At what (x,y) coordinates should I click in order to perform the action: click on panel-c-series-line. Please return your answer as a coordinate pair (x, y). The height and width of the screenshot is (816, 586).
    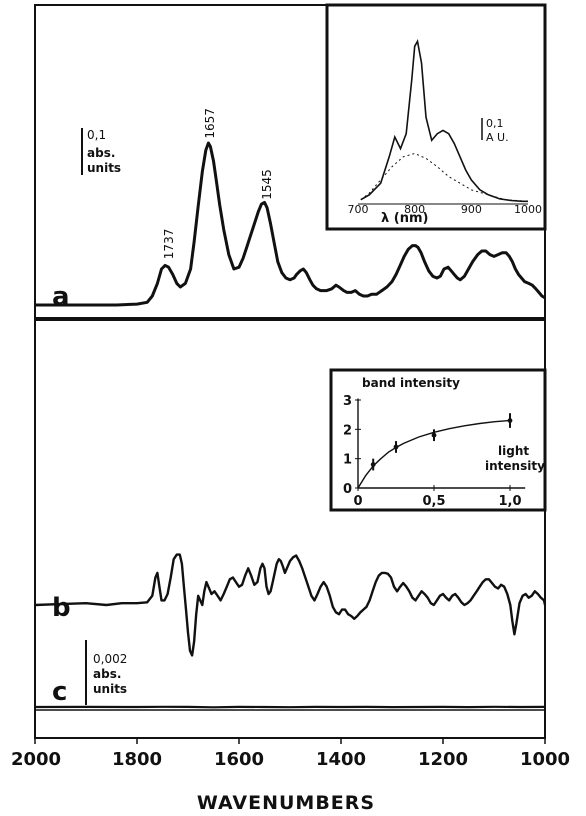
    Looking at the image, I should click on (290, 707).